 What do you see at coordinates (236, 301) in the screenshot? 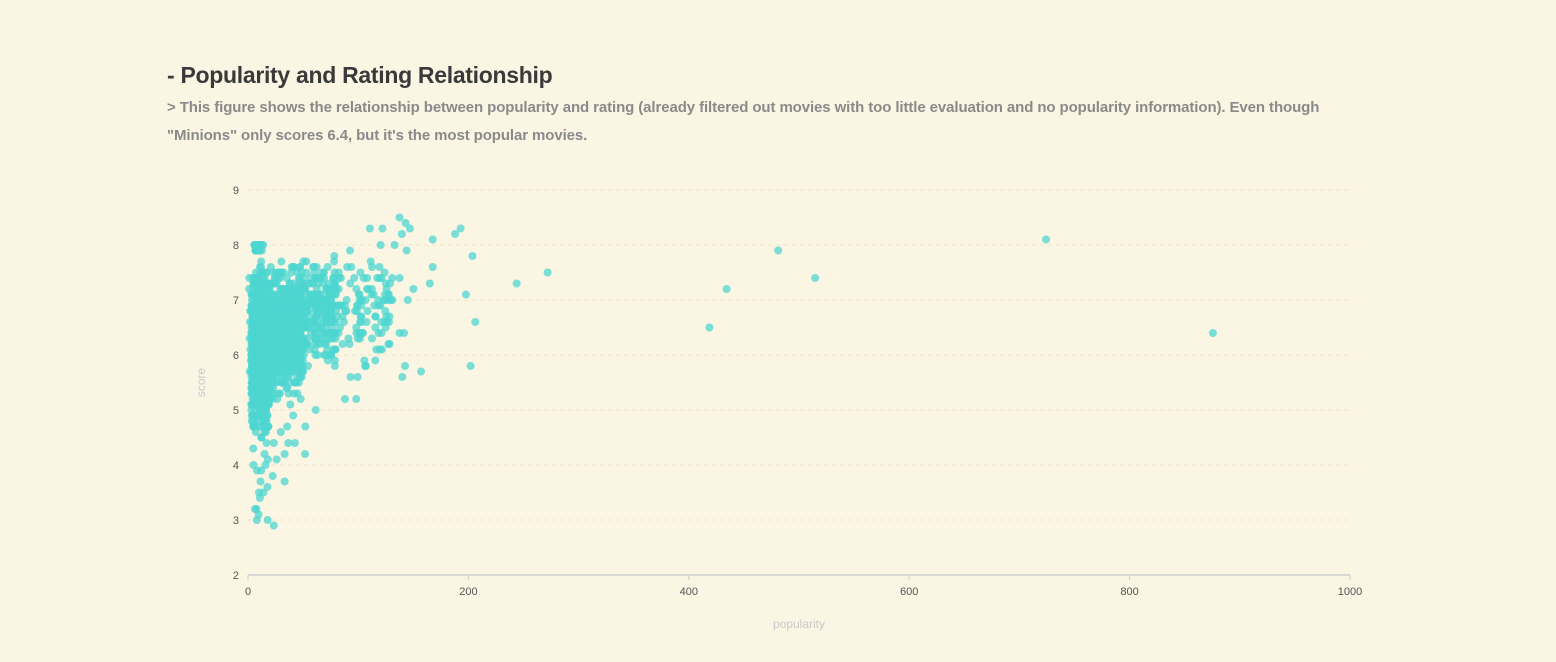
I see `y-tick-label: 7` at bounding box center [236, 301].